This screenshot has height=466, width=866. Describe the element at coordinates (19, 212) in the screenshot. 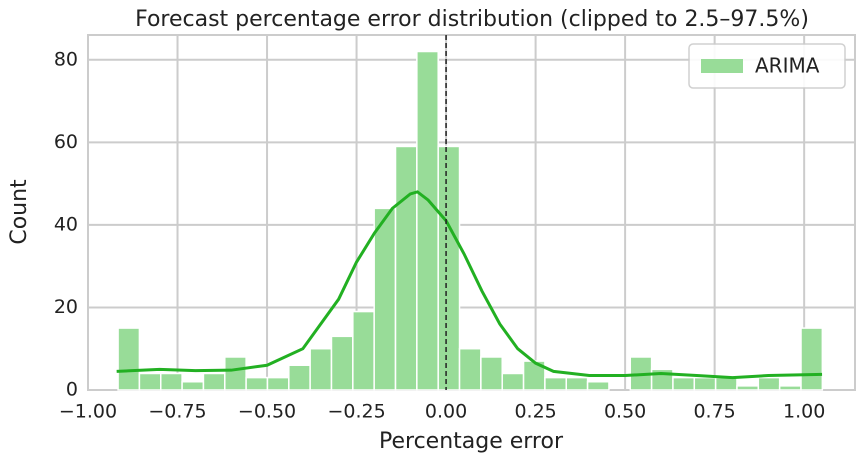

I see `y-axis-label: Count` at that location.